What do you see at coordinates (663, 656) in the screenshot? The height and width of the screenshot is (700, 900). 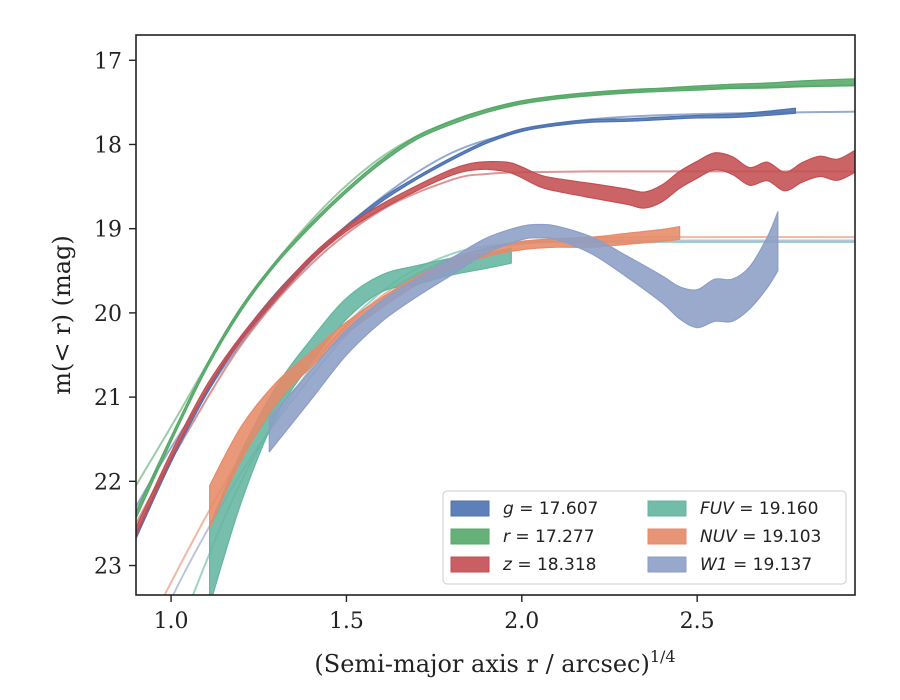 I see `x-axis-label-power: 1/4` at bounding box center [663, 656].